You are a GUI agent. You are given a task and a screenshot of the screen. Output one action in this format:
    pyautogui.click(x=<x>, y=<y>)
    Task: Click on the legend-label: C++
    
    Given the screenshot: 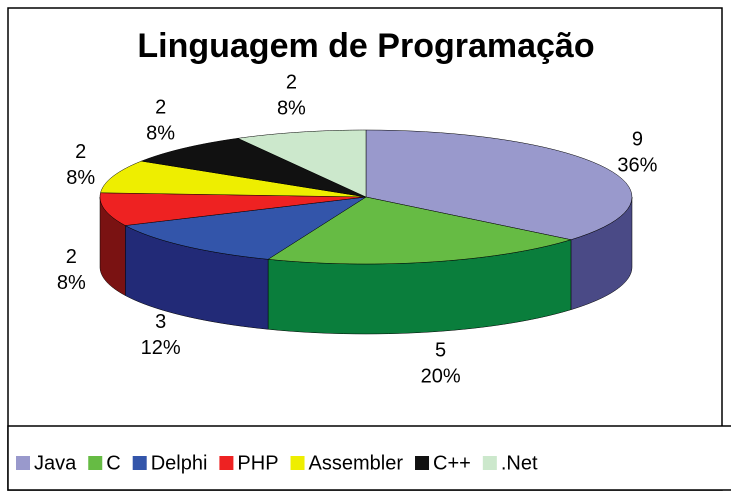 What is the action you would take?
    pyautogui.click(x=452, y=463)
    